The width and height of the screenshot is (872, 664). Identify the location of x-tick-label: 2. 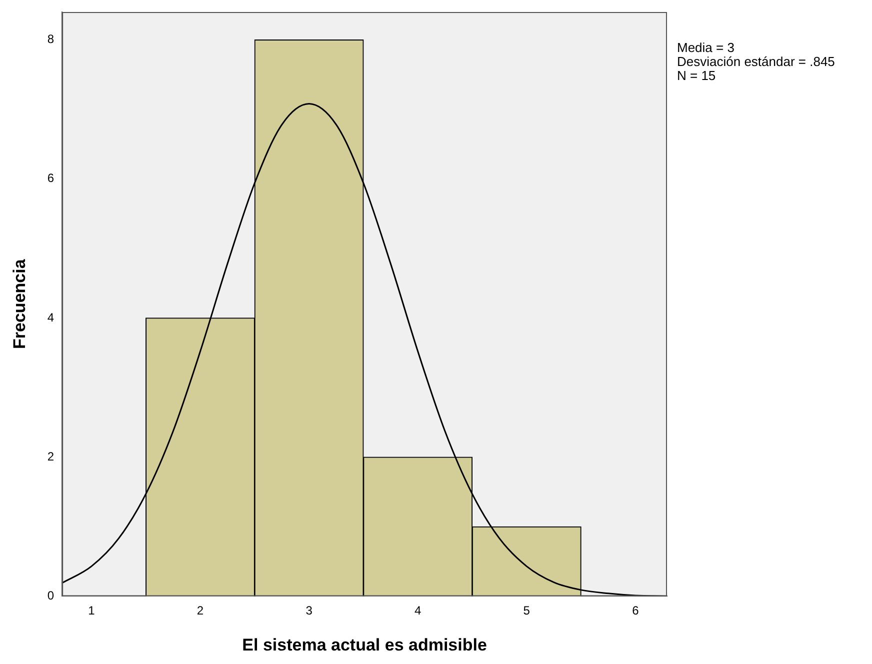
(200, 611).